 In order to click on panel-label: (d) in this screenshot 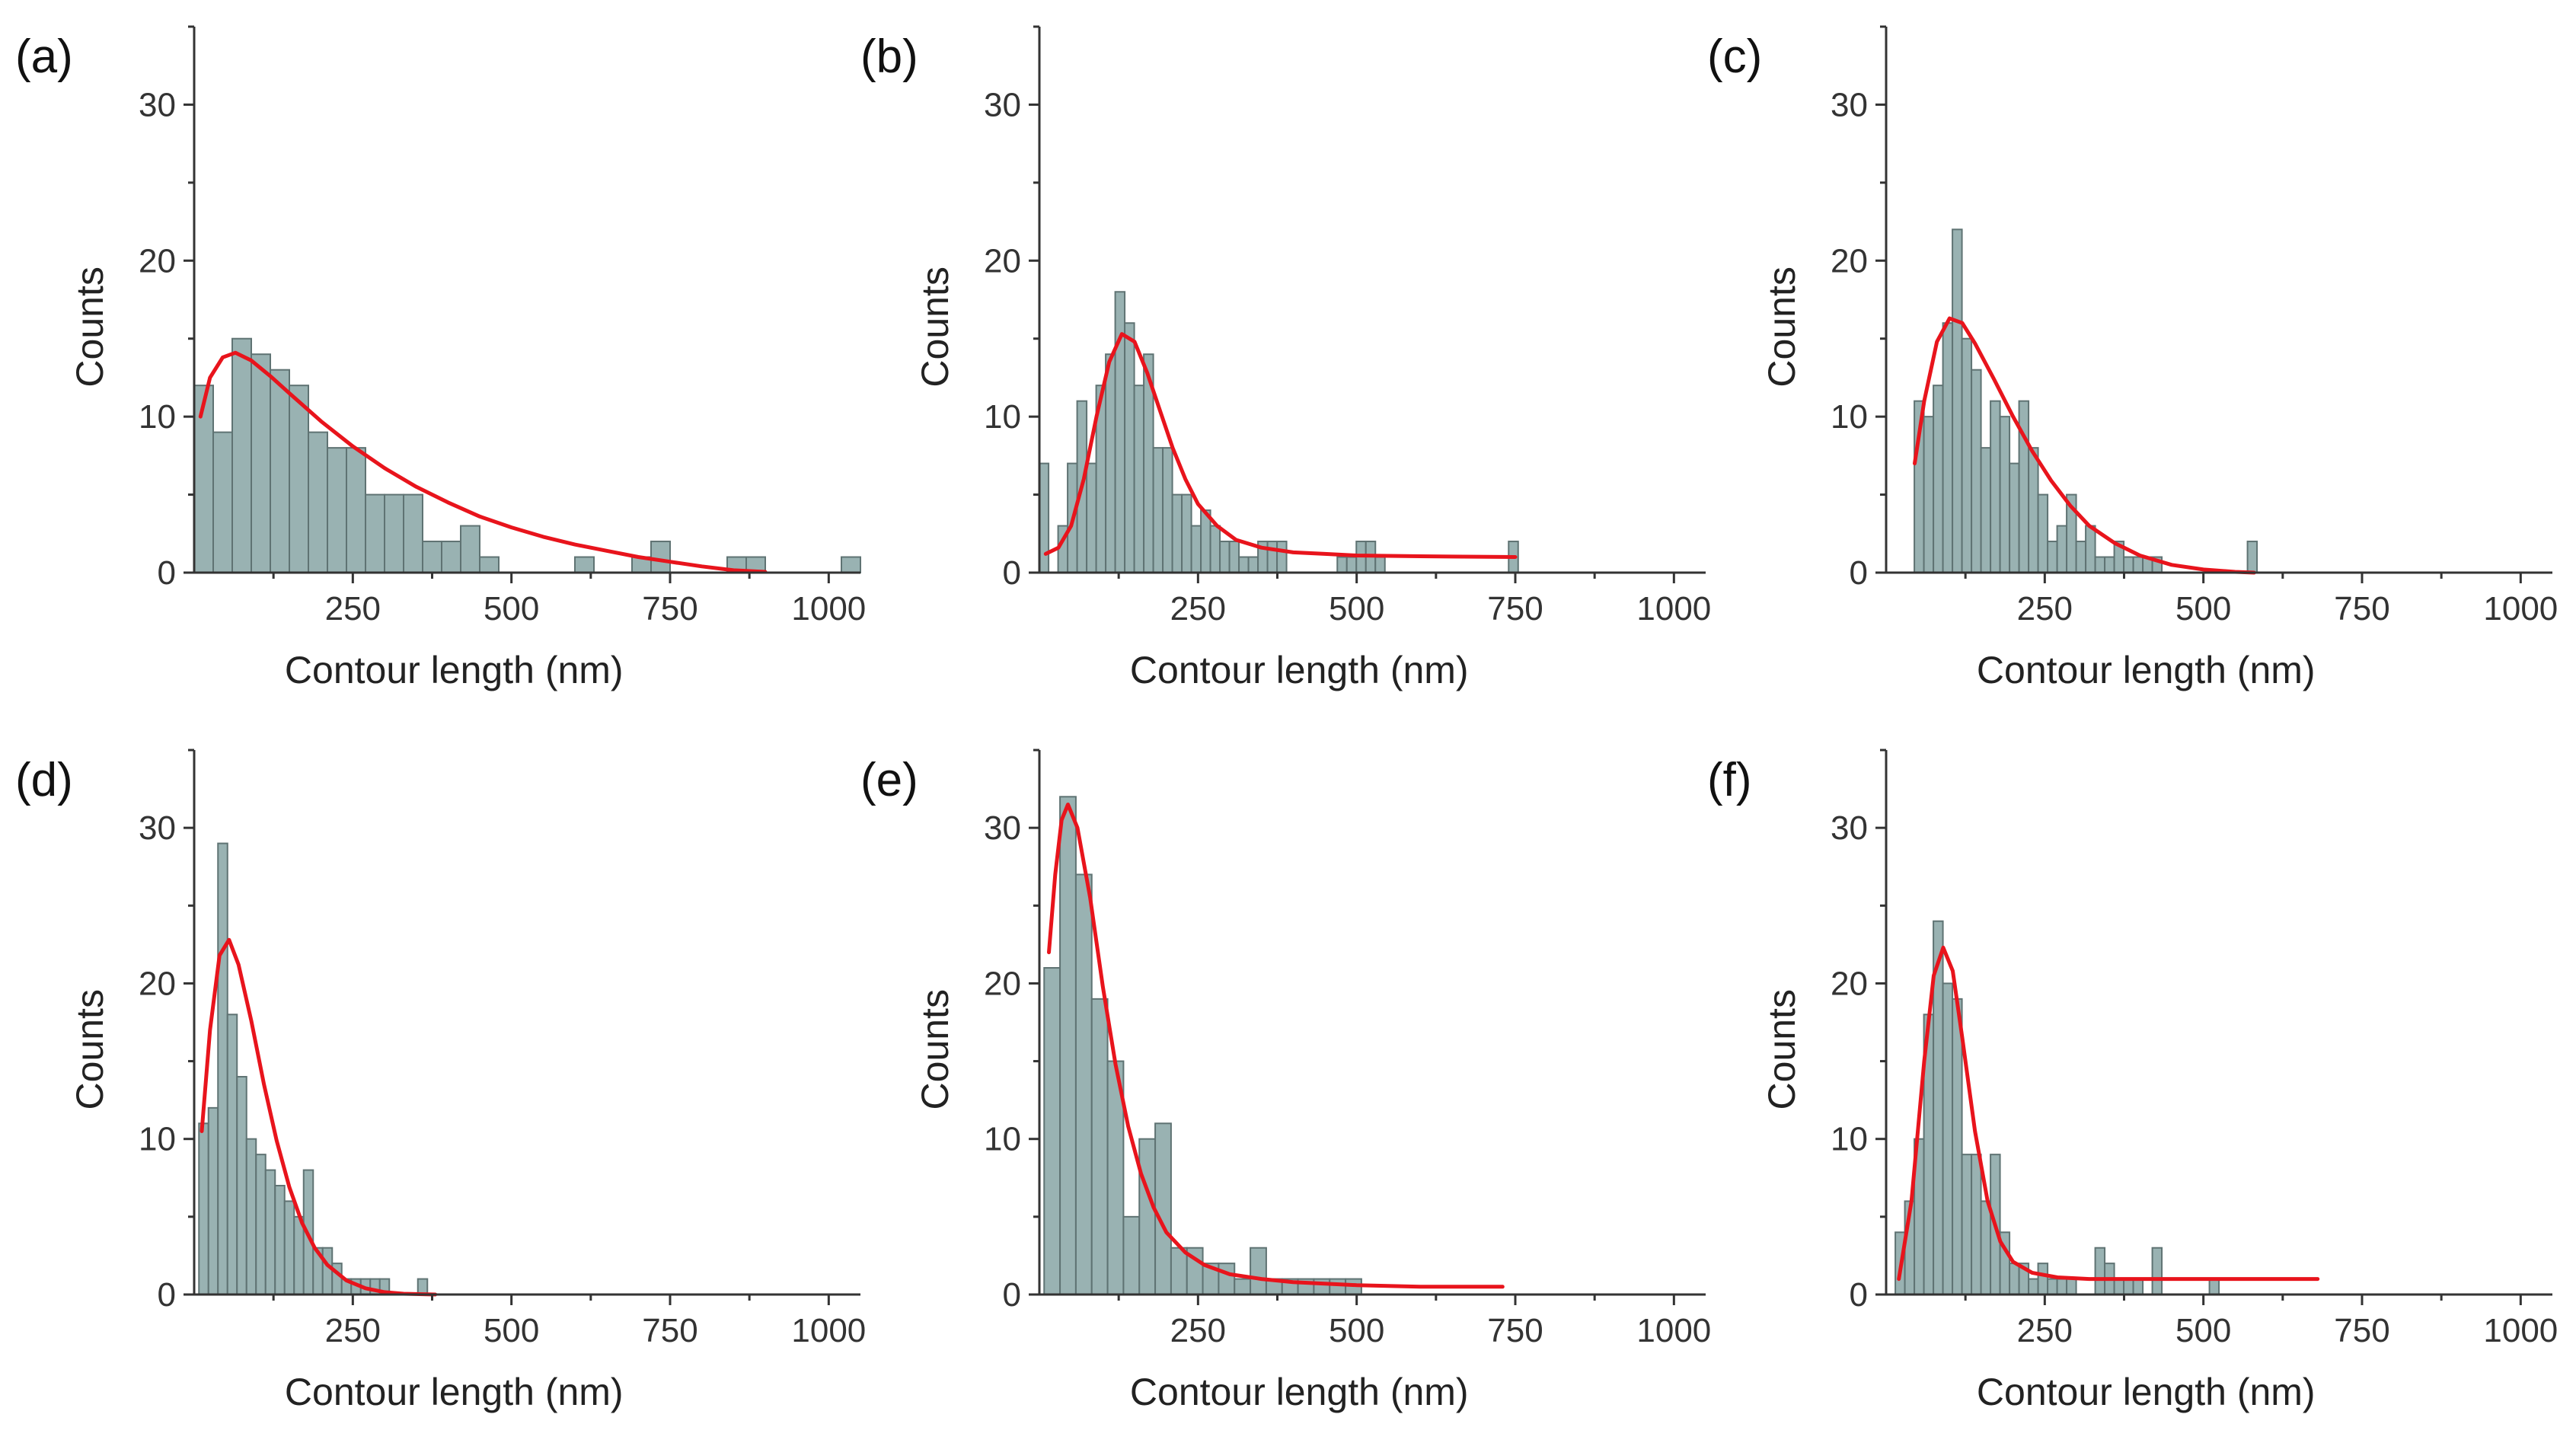, I will do `click(44, 780)`.